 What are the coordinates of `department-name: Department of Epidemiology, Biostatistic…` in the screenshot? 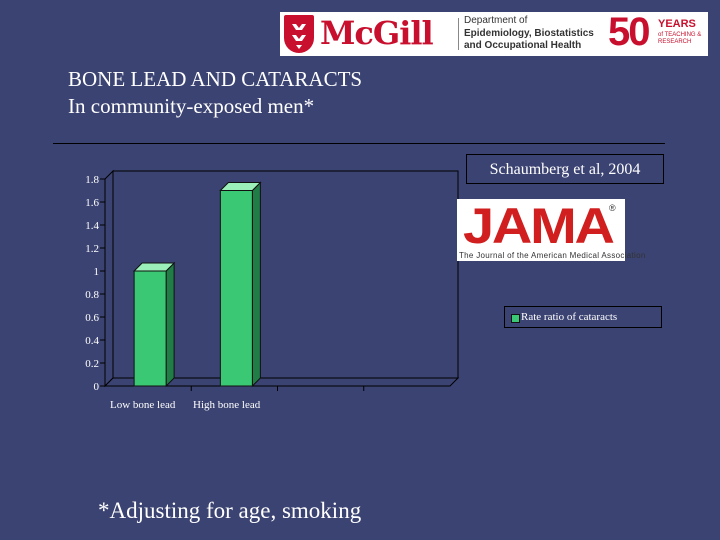 It's located at (529, 34).